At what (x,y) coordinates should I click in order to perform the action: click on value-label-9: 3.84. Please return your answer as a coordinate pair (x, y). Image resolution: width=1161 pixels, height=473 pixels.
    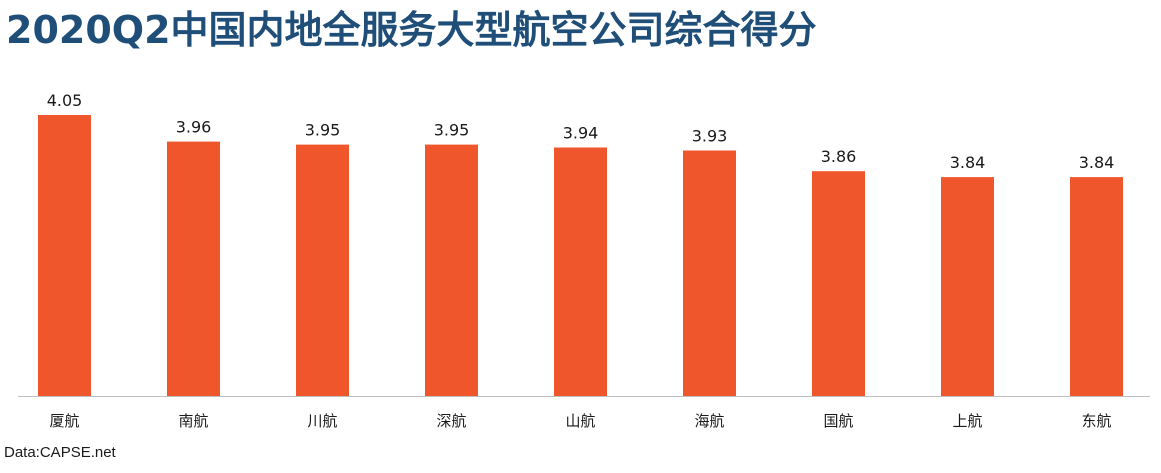
    Looking at the image, I should click on (1097, 162).